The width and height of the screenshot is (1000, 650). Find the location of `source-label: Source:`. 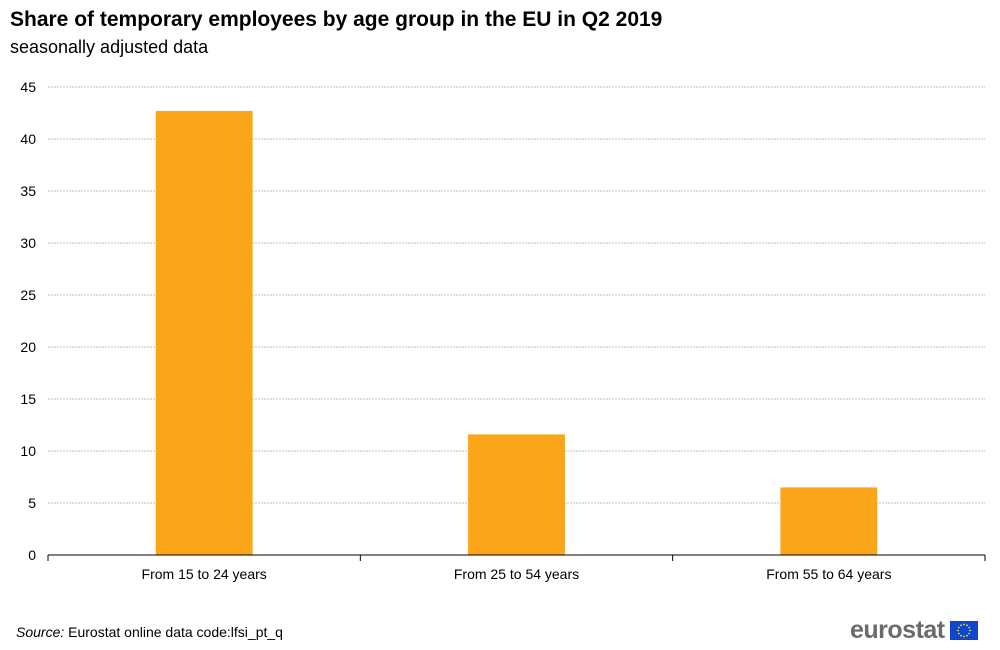

source-label: Source: is located at coordinates (40, 632).